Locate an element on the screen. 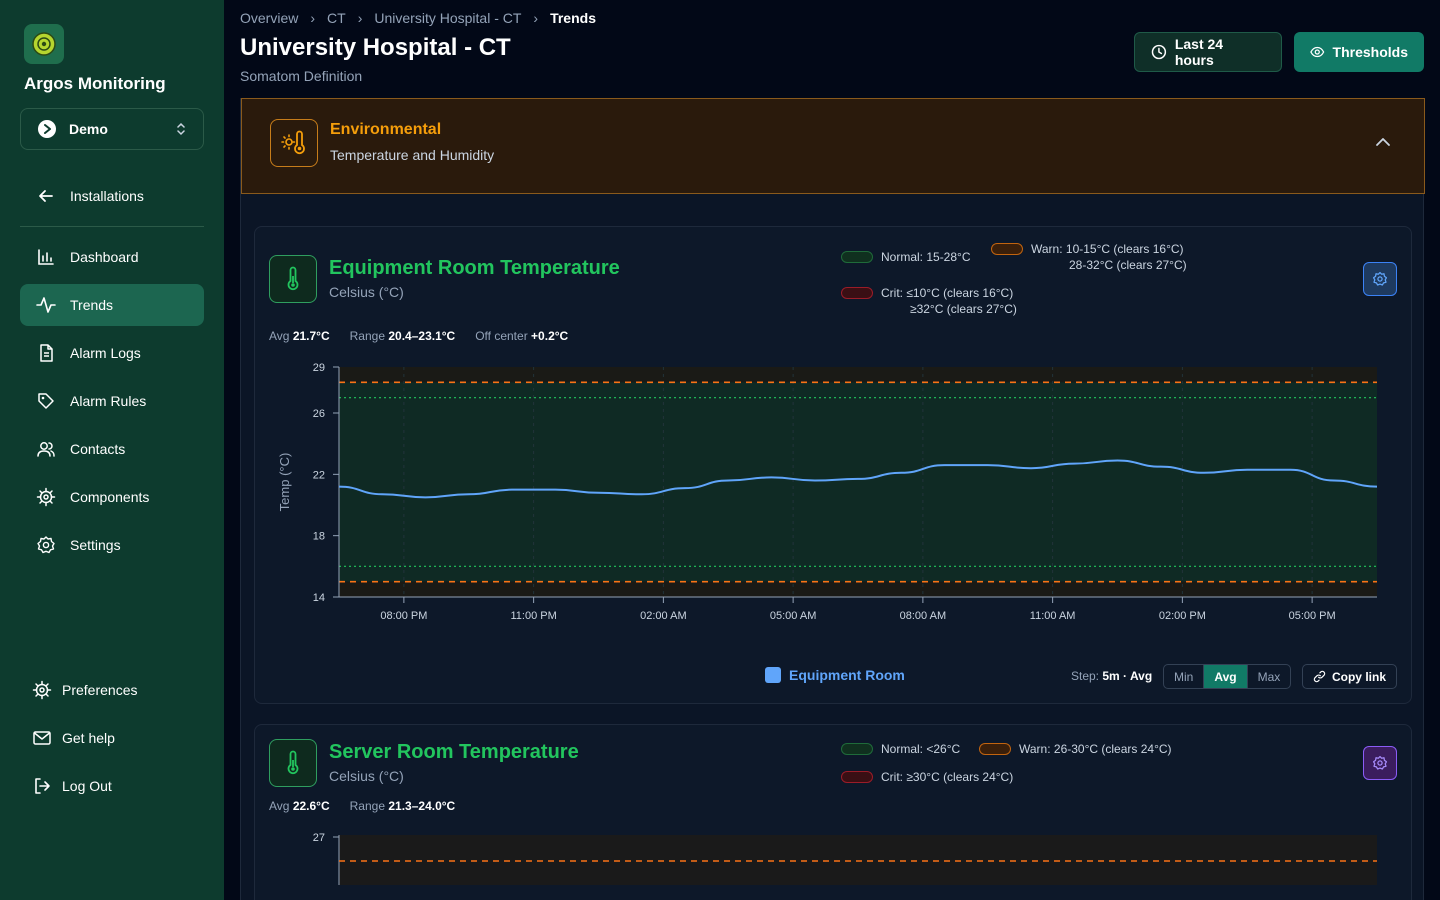 The image size is (1440, 900). link-icon is located at coordinates (1319, 676).